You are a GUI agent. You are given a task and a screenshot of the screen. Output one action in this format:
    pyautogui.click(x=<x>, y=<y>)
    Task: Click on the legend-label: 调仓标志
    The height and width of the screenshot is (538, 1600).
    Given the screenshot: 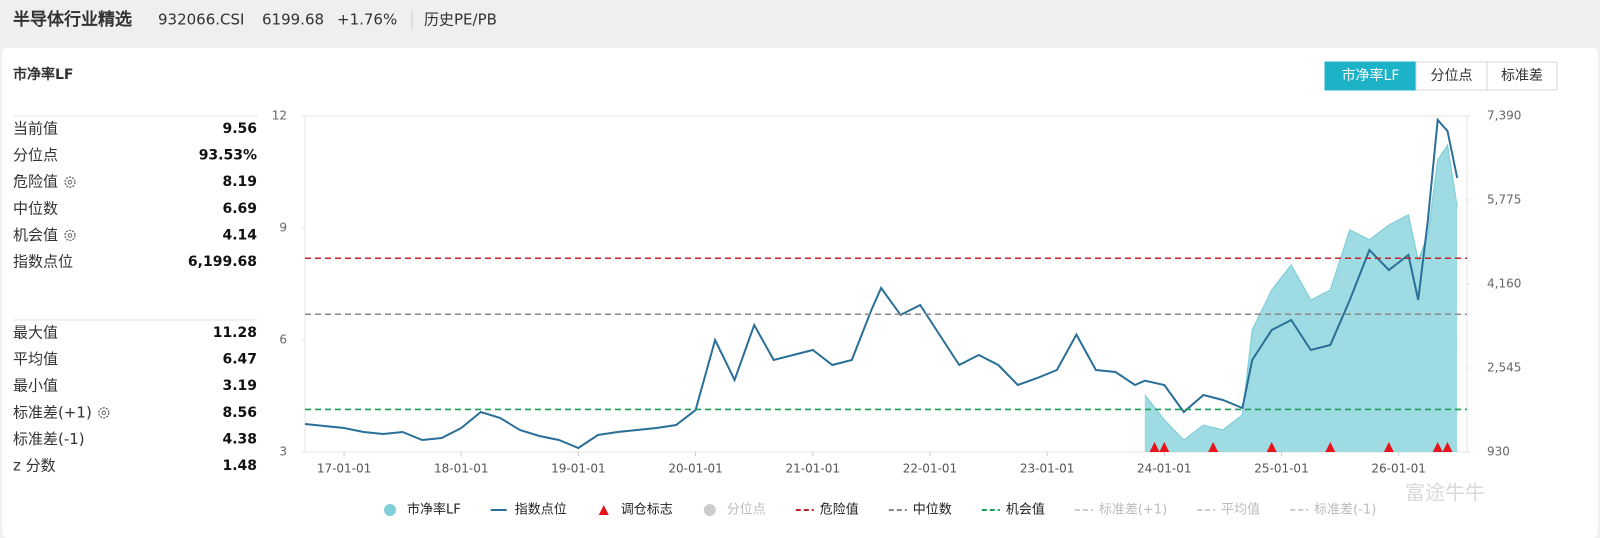 What is the action you would take?
    pyautogui.click(x=647, y=510)
    